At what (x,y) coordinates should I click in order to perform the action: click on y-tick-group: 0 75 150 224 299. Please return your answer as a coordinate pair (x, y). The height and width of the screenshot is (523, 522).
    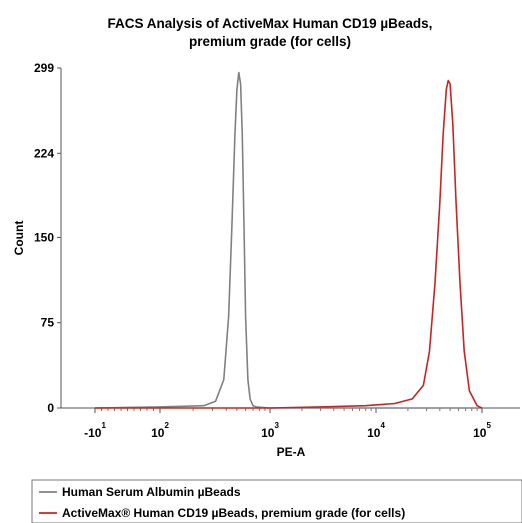
    Looking at the image, I should click on (47, 238).